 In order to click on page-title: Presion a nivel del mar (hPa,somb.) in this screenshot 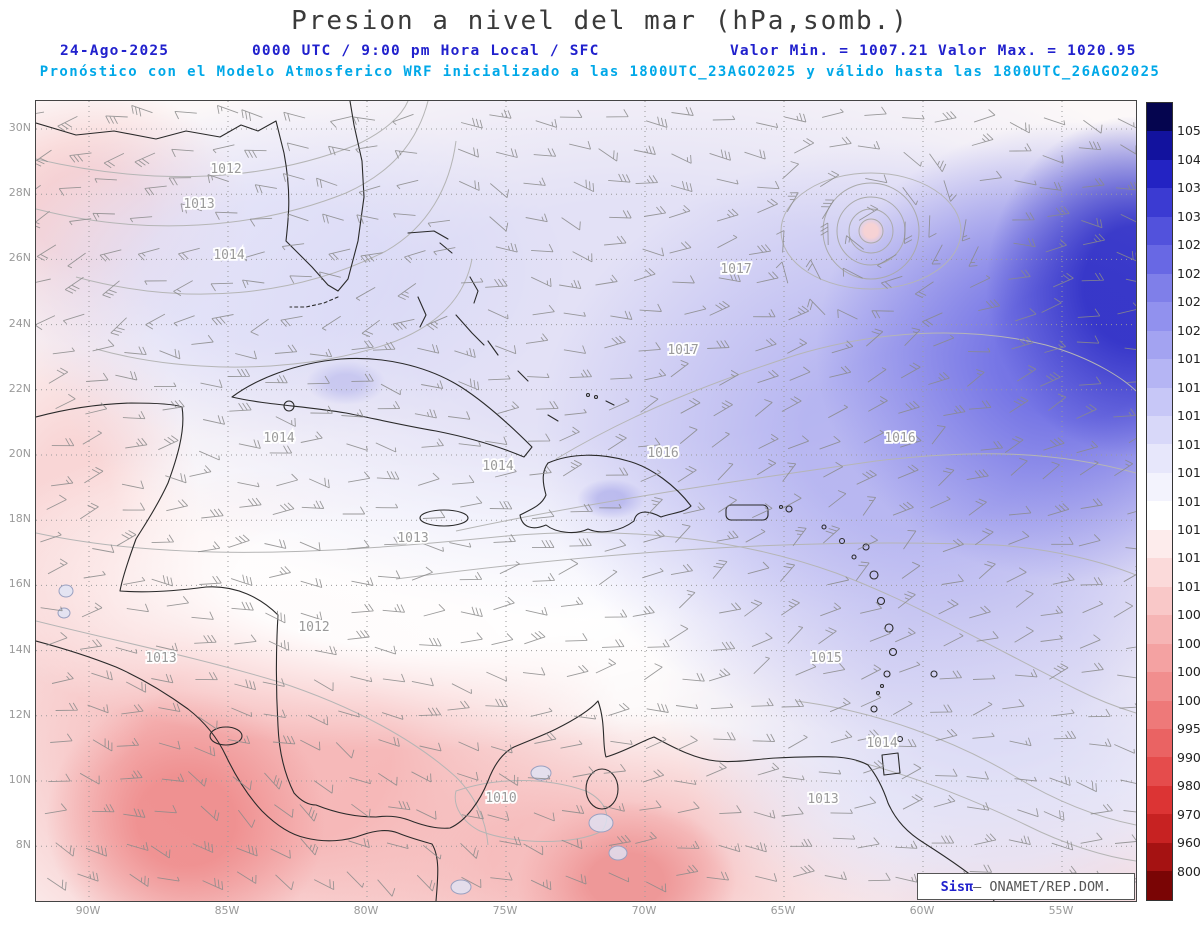, I will do `click(600, 21)`.